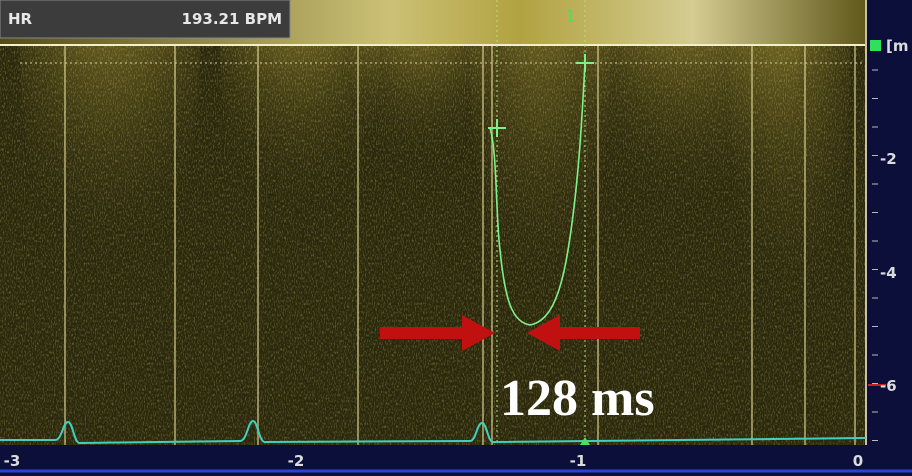 The image size is (912, 476). What do you see at coordinates (145, 19) in the screenshot?
I see `hr-box` at bounding box center [145, 19].